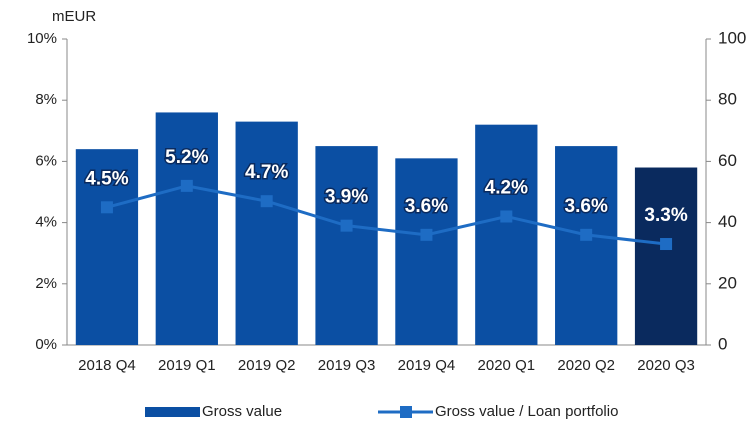  Describe the element at coordinates (406, 412) in the screenshot. I see `legend-marker` at that location.